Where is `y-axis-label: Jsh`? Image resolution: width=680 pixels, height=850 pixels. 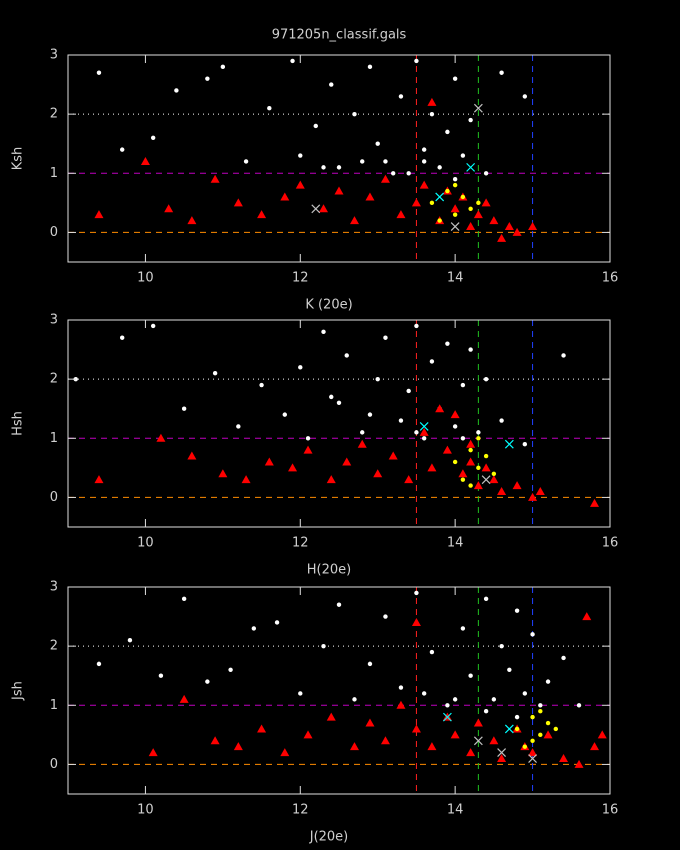
y-axis-label: Jsh is located at coordinates (18, 691).